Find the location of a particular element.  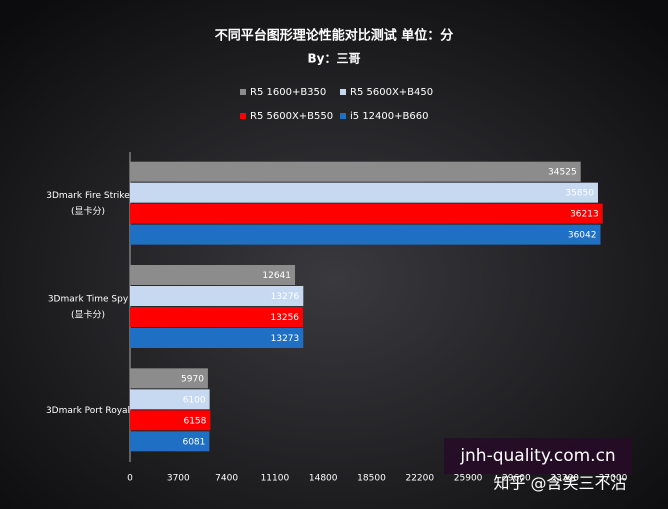

x-tick-label: 33300 is located at coordinates (564, 479).